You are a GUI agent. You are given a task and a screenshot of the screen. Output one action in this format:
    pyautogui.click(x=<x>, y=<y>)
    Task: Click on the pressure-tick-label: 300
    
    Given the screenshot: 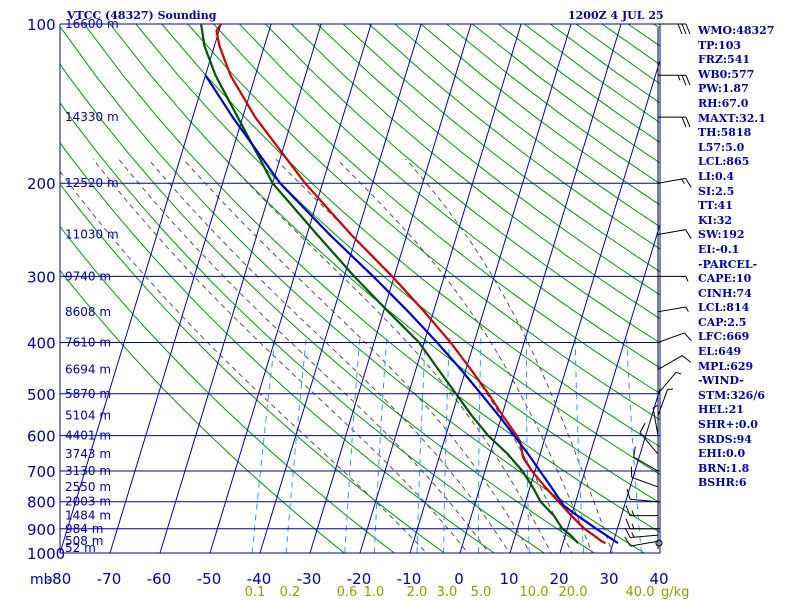 What is the action you would take?
    pyautogui.click(x=41, y=277)
    